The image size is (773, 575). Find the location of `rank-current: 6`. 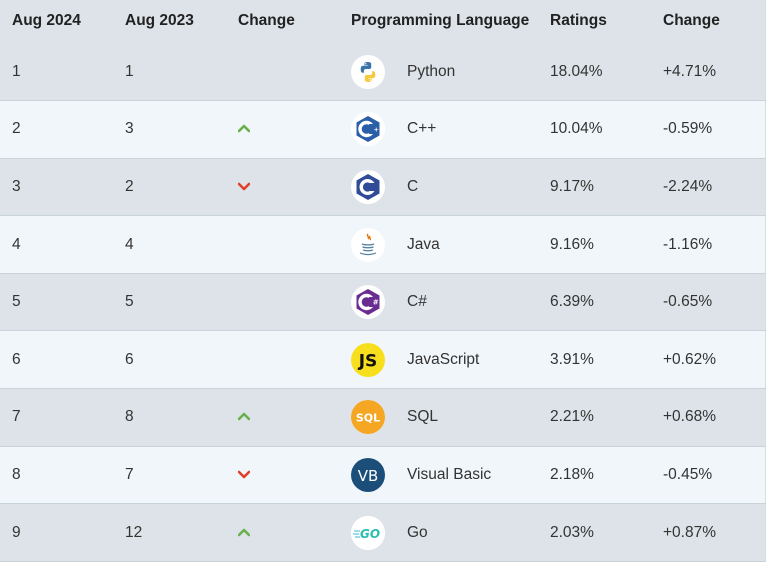

rank-current: 6 is located at coordinates (56, 360).